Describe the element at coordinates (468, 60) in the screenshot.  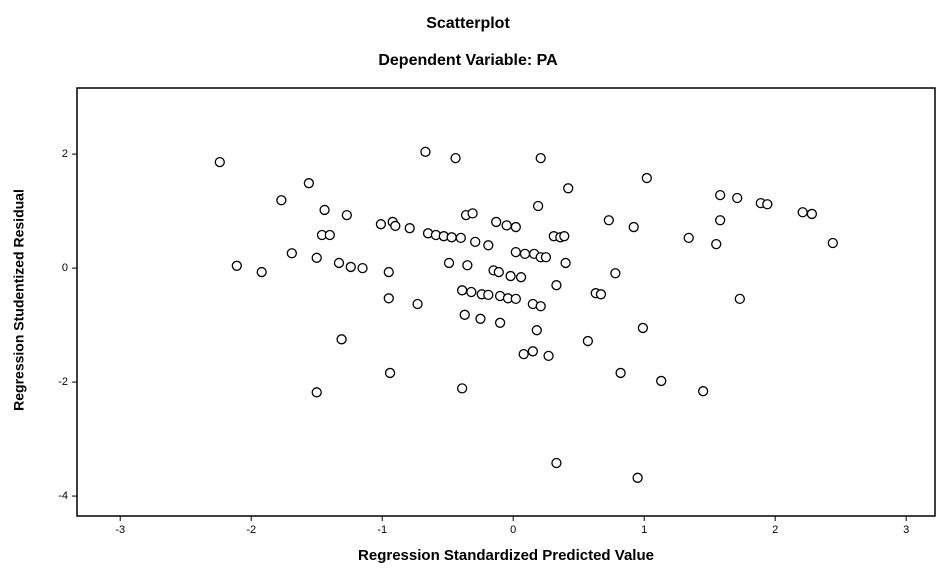
I see `chart-subtitle: Dependent Variable: PA` at that location.